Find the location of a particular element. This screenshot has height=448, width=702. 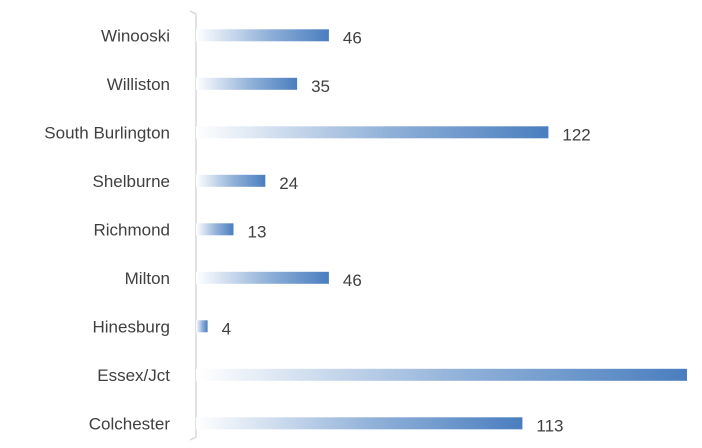

category-label-milton: Milton is located at coordinates (147, 278).